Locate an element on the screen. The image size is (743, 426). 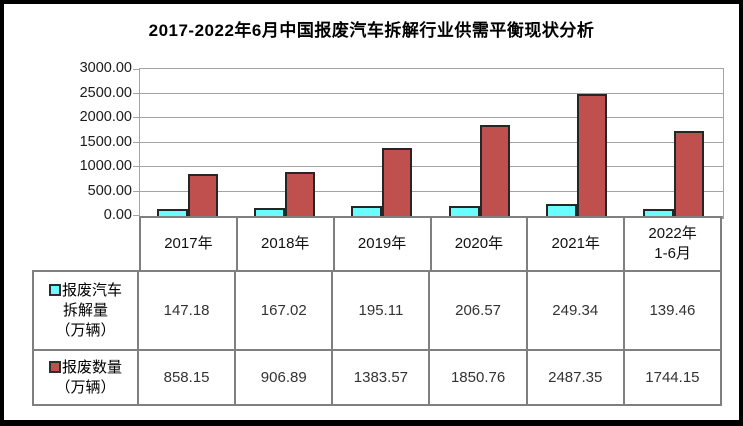
category-cell: 2018年 is located at coordinates (285, 244).